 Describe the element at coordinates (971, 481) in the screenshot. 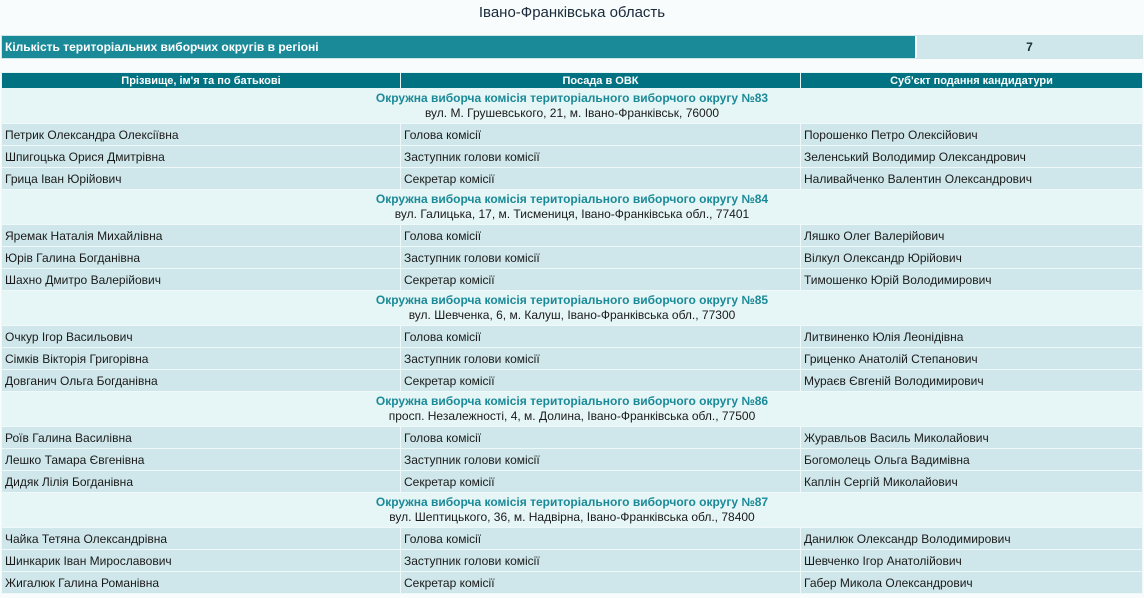

I see `member-nominator: Каплін Сергій Миколайович` at that location.